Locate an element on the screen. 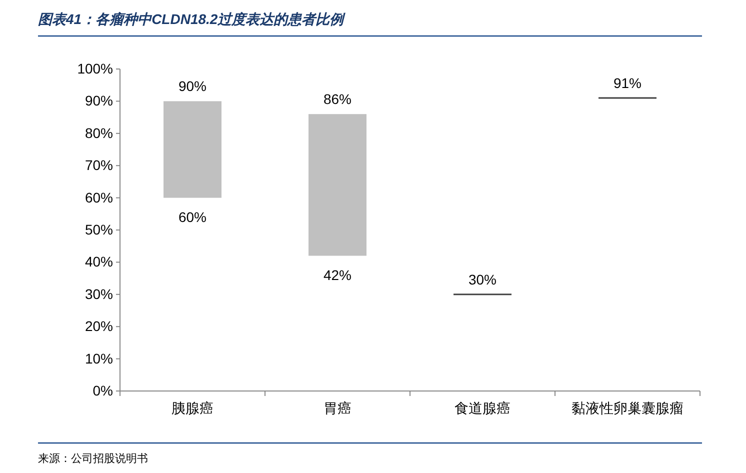 Image resolution: width=746 pixels, height=473 pixels. y-tick-label: 80% is located at coordinates (98, 132).